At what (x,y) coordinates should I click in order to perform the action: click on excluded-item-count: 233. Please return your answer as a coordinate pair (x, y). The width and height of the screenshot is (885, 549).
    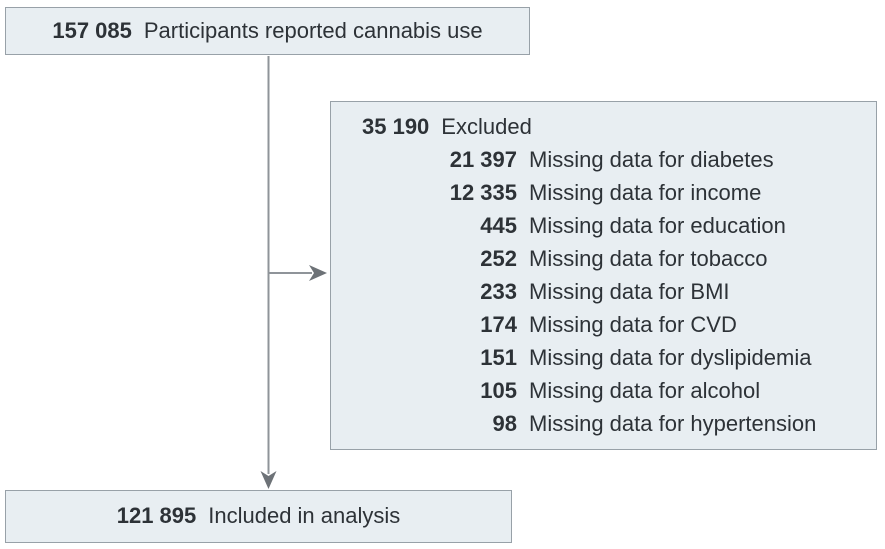
    Looking at the image, I should click on (498, 292).